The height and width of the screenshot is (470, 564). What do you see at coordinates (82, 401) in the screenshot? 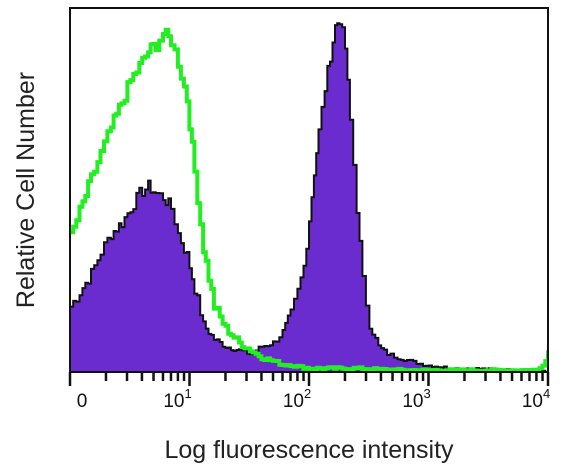
I see `x-tick-label: 0` at bounding box center [82, 401].